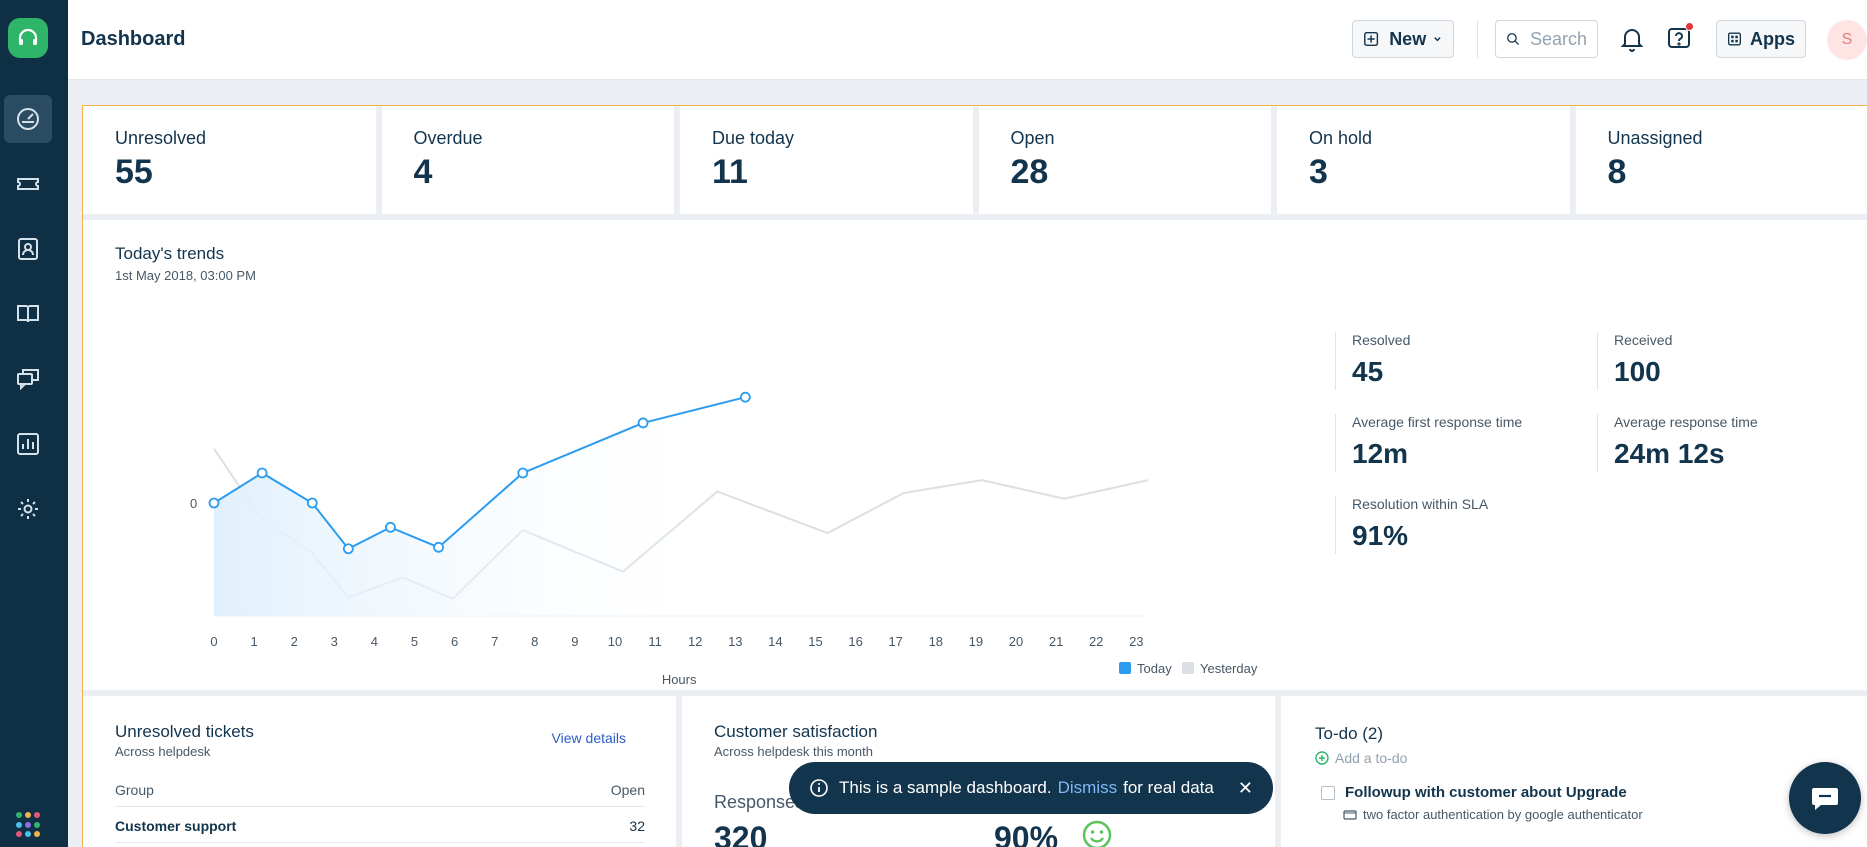  I want to click on reports-icon, so click(28, 444).